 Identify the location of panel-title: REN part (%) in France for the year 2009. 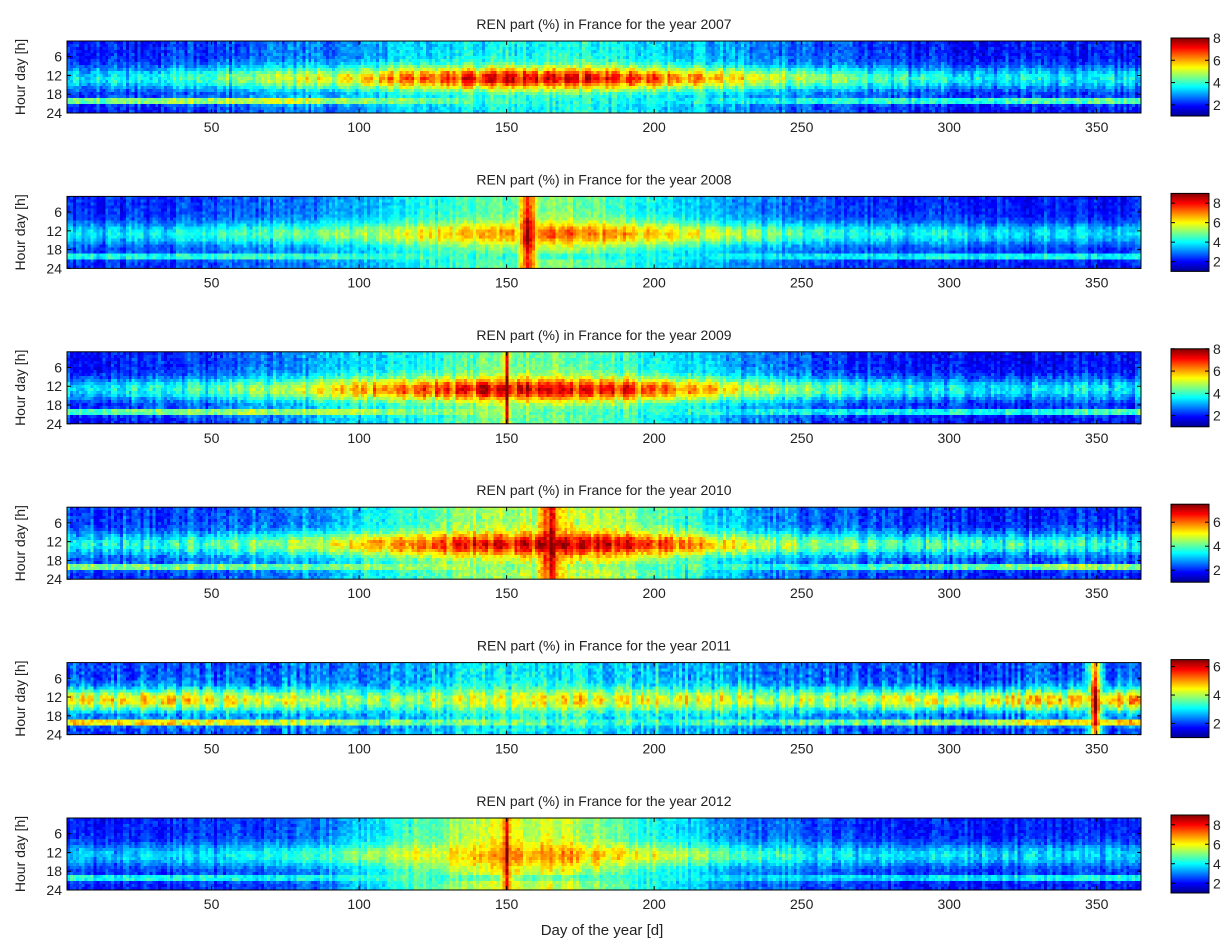
(603, 335).